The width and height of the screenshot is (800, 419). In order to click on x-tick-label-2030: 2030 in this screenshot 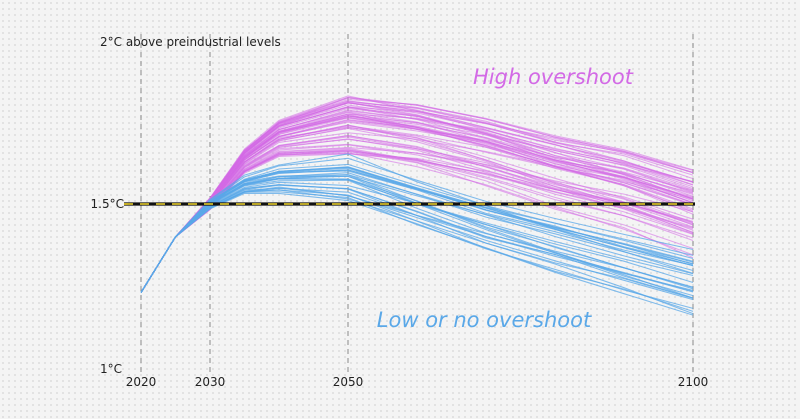, I will do `click(210, 382)`.